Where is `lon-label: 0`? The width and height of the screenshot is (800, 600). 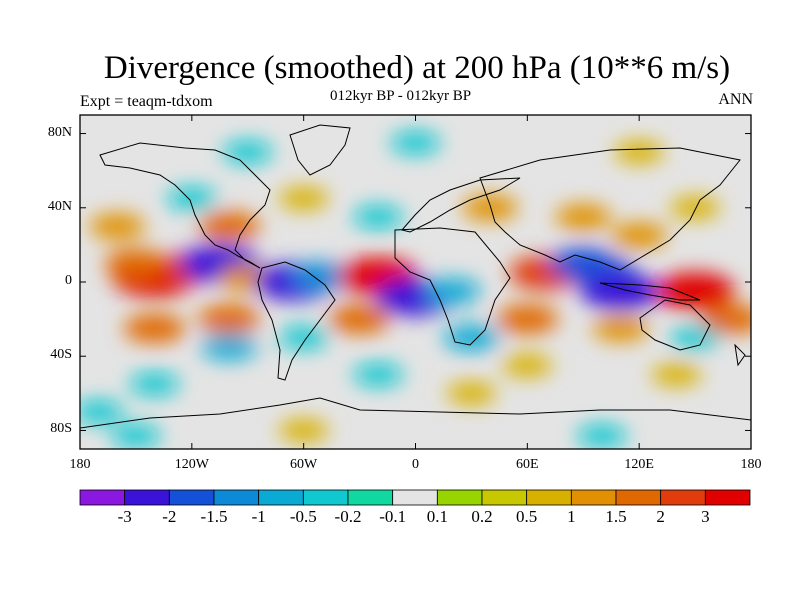 lon-label: 0 is located at coordinates (415, 464).